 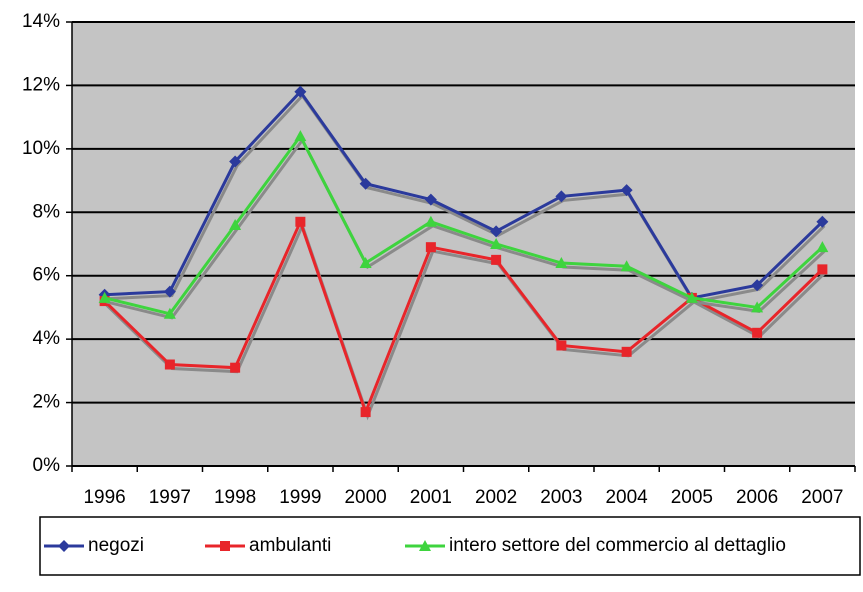 What do you see at coordinates (47, 402) in the screenshot?
I see `y-tick-label: 2%` at bounding box center [47, 402].